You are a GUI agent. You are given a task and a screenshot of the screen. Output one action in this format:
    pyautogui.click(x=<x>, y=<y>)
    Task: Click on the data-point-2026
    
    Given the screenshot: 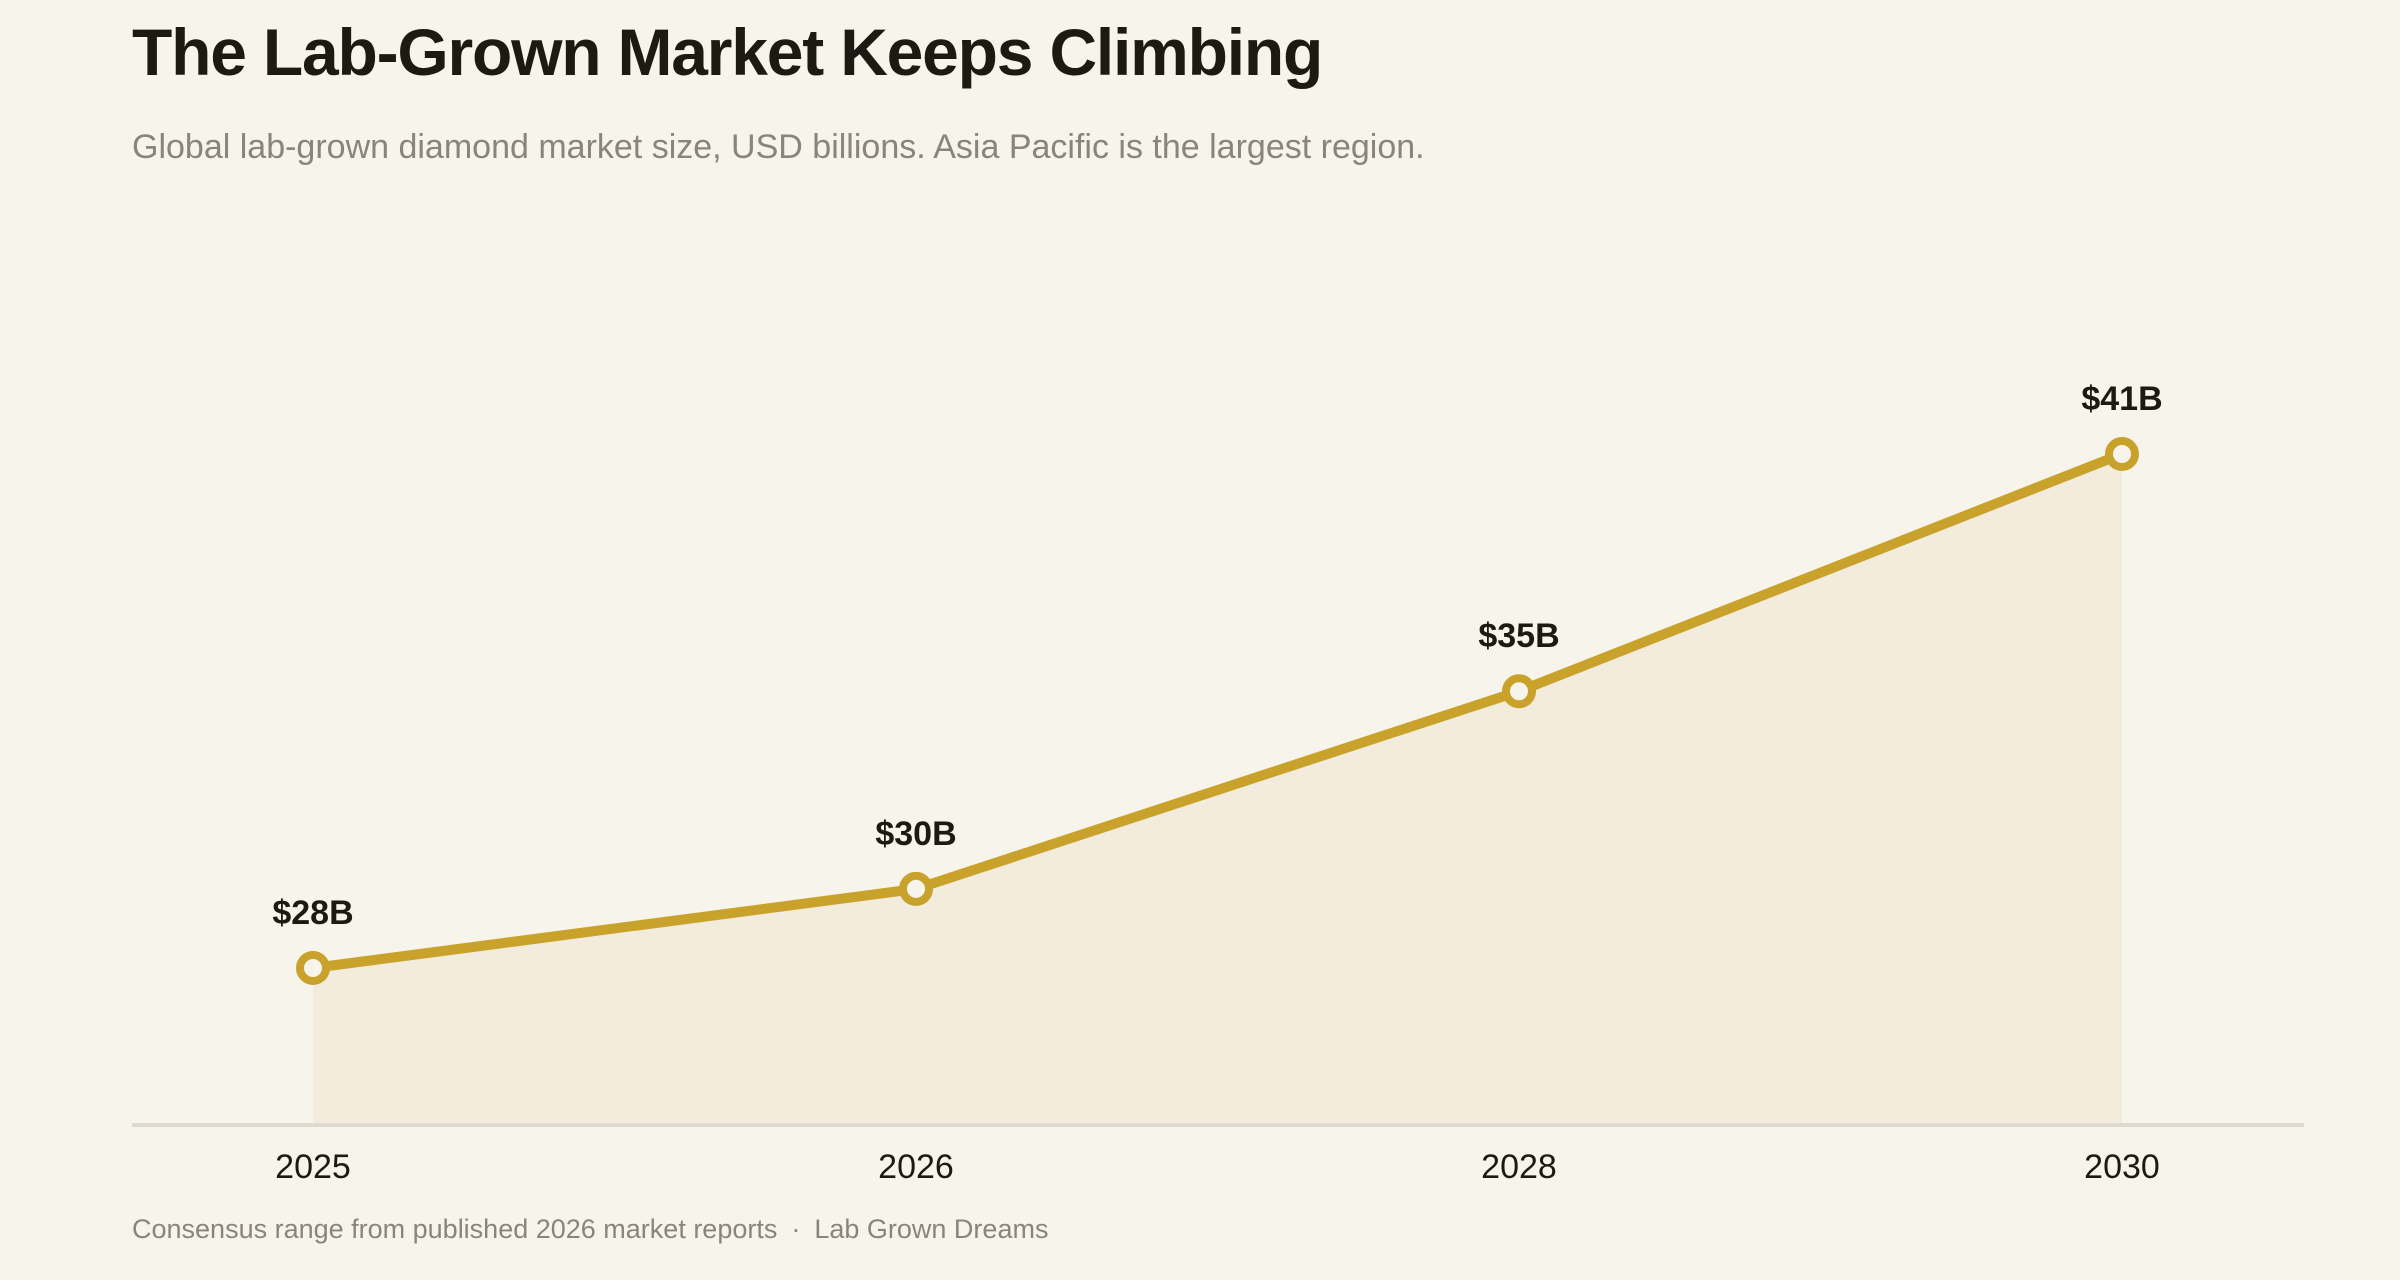 What is the action you would take?
    pyautogui.click(x=916, y=888)
    